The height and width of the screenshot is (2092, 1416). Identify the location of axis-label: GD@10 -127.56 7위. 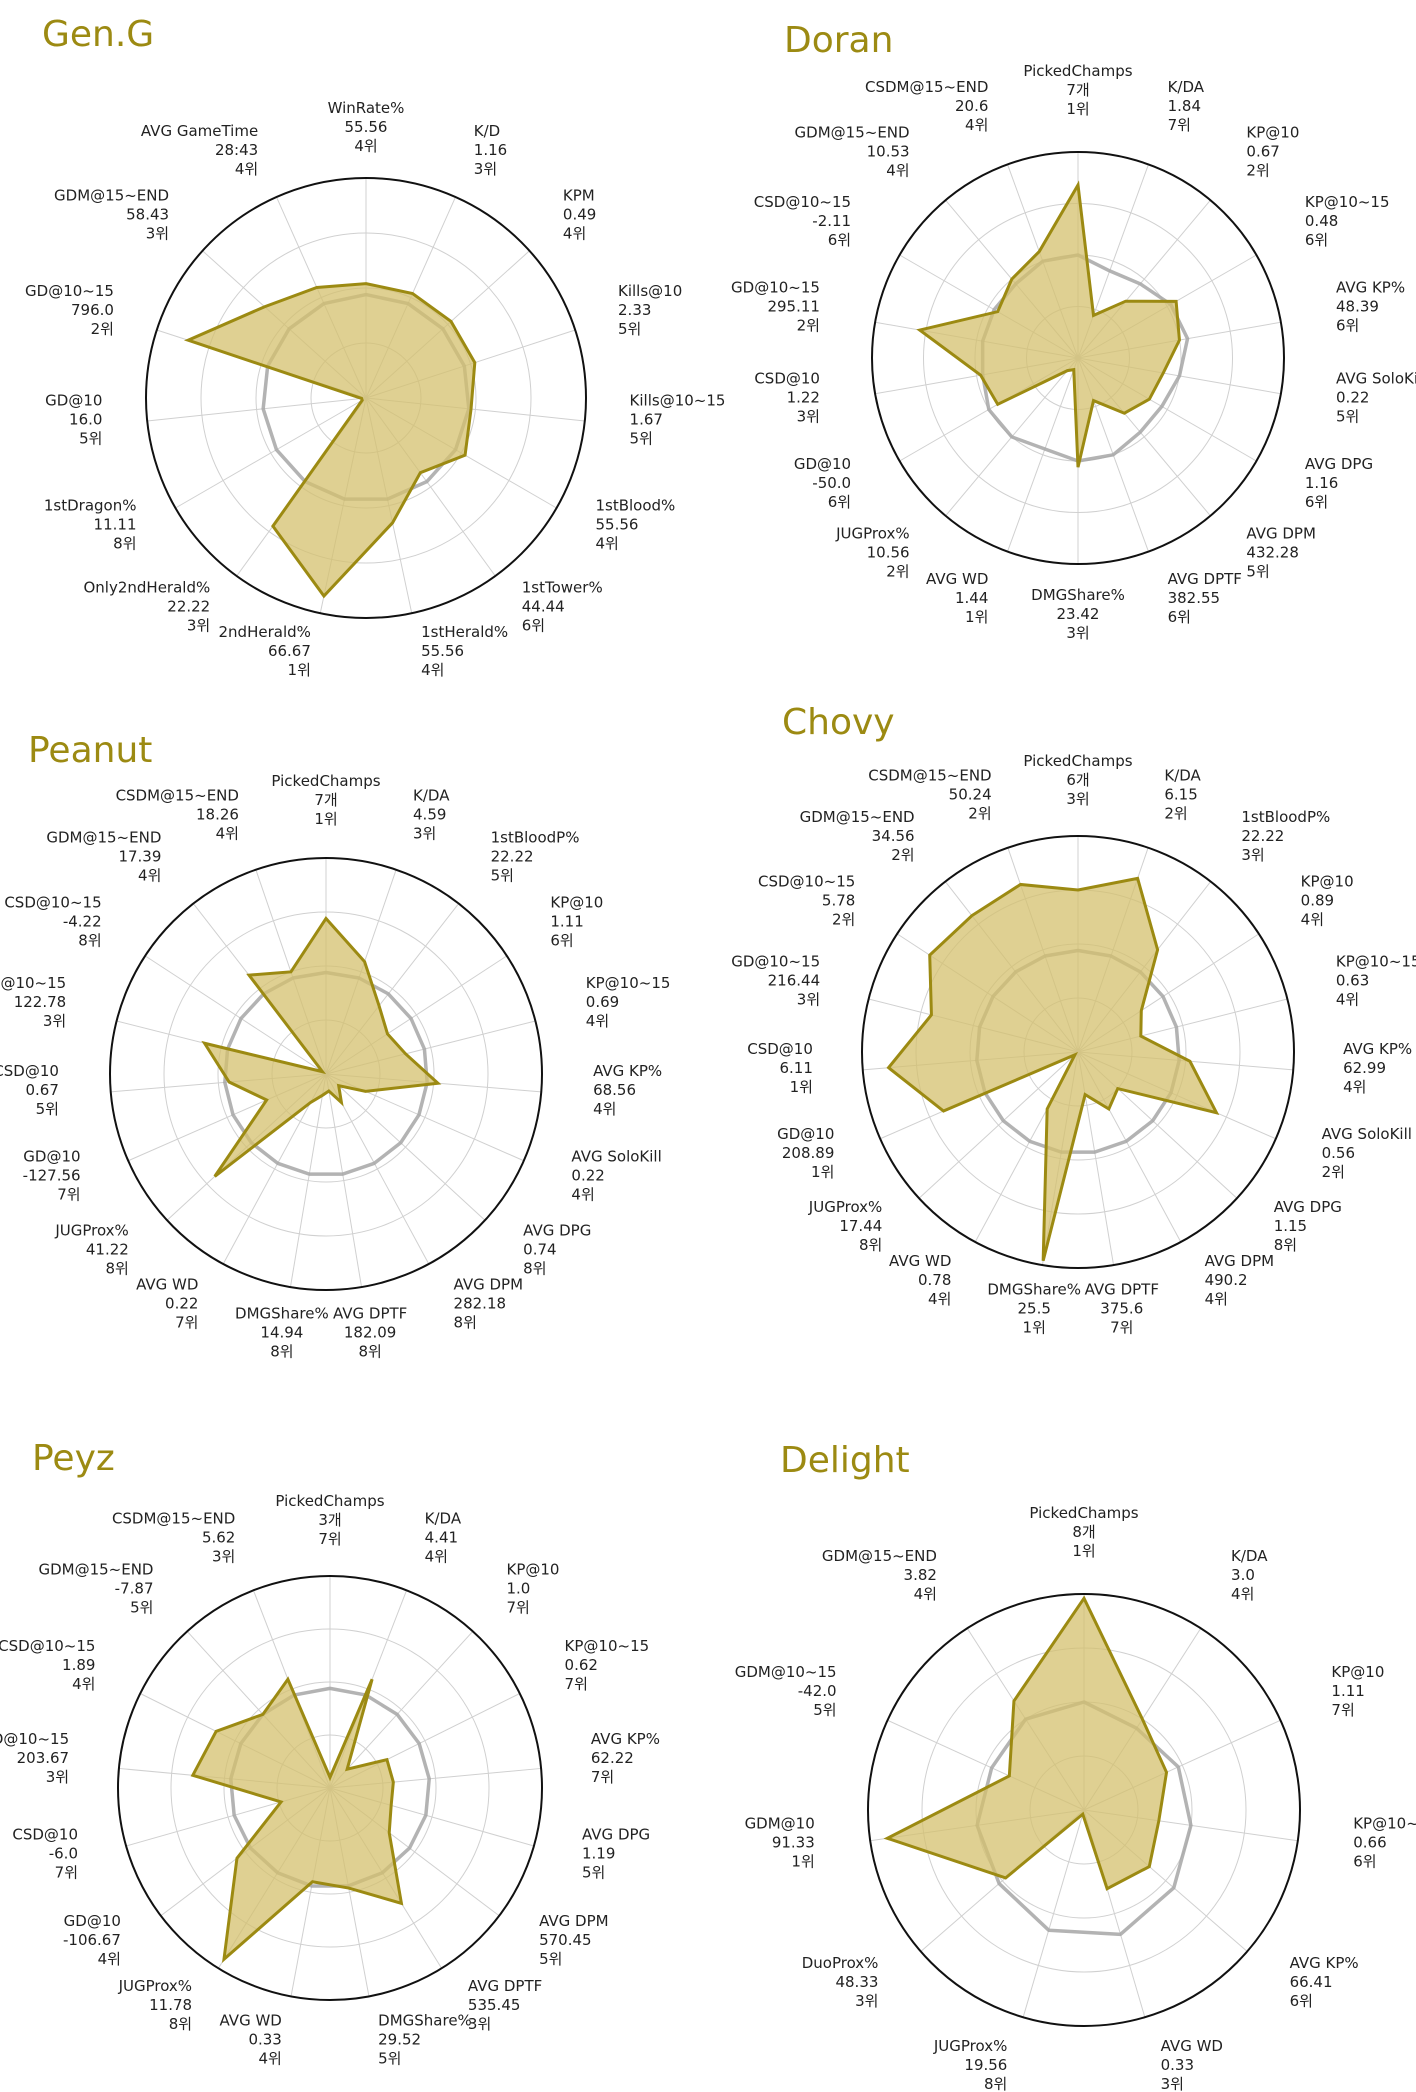
(52, 1176).